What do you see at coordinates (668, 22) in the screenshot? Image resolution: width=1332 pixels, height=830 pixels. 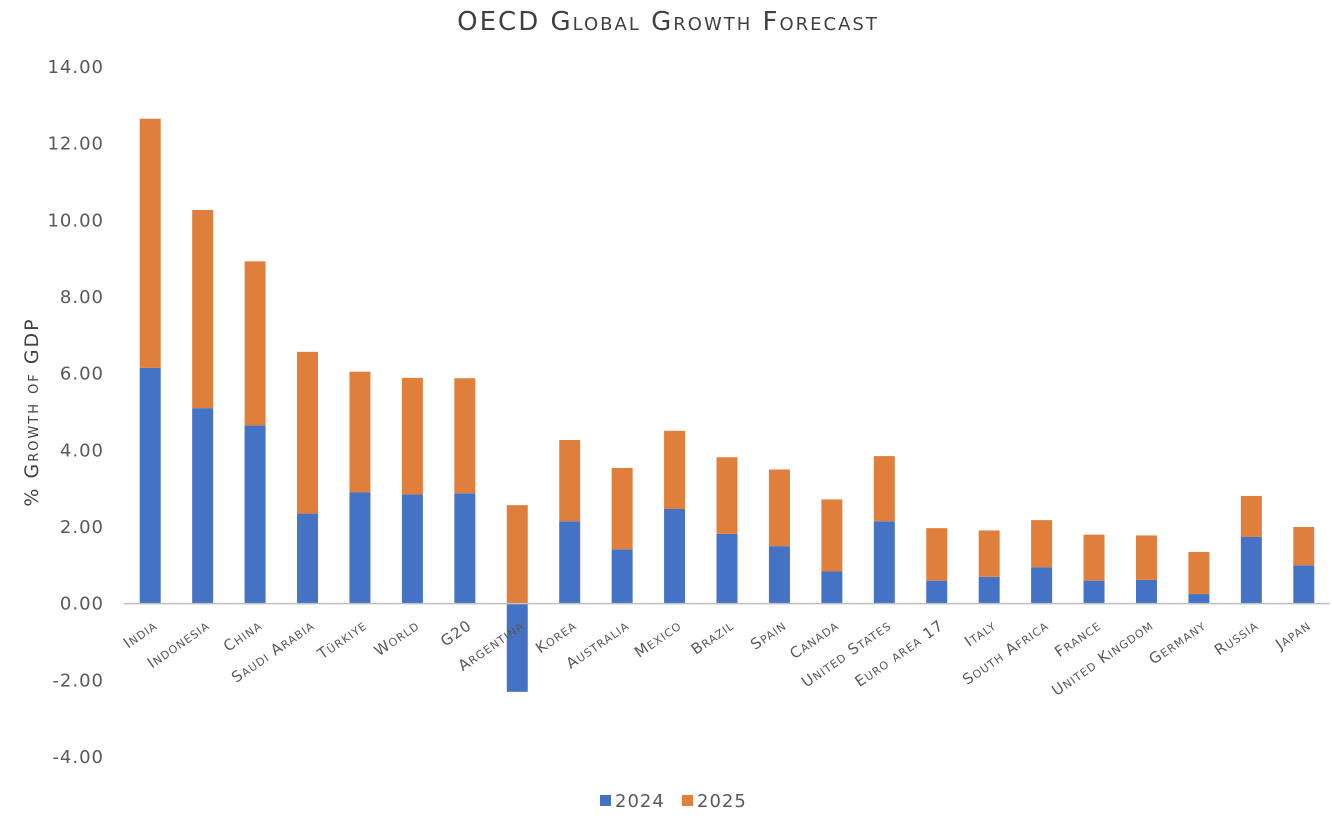 I see `chart-title: OECD Global Growth Forecast` at bounding box center [668, 22].